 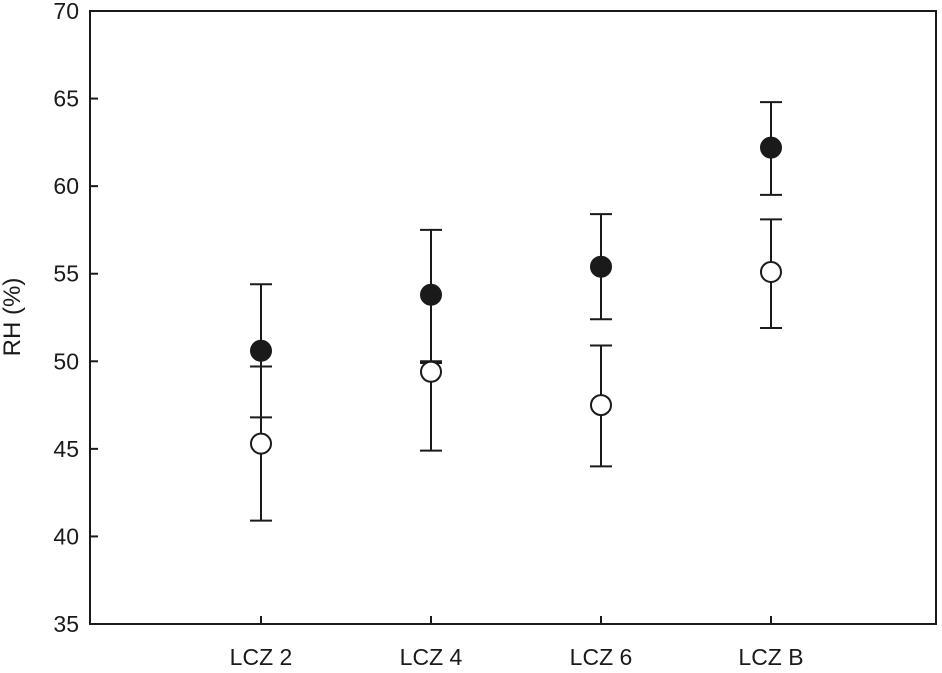 I want to click on x-tick-label: LCZ 4, so click(x=431, y=656).